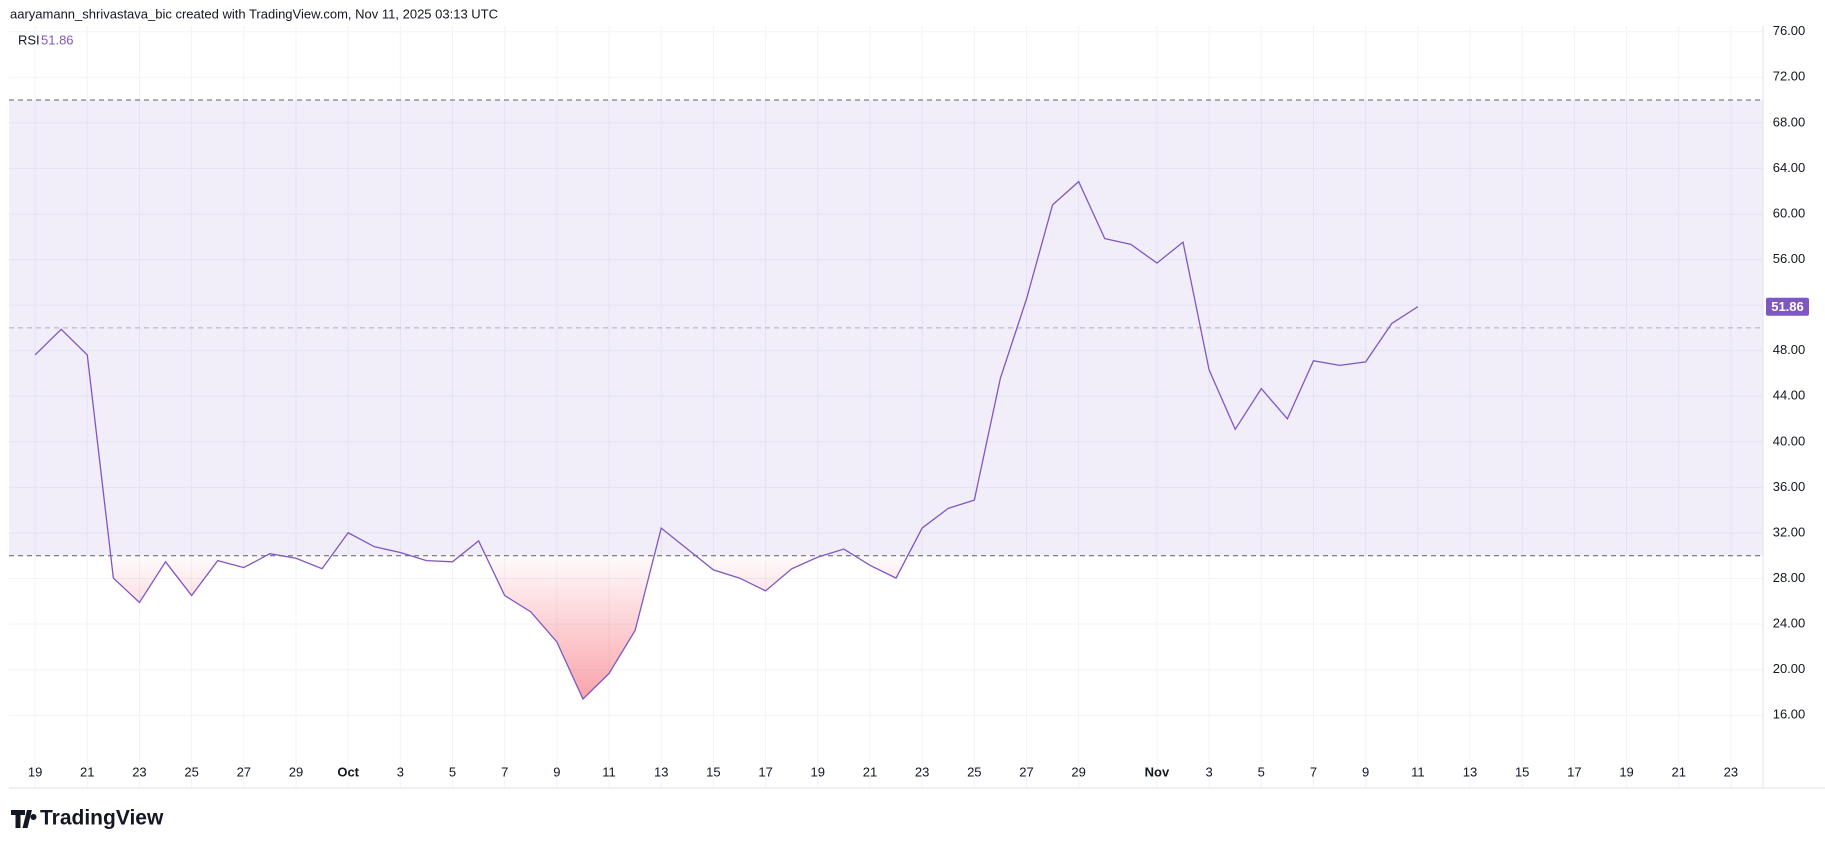  Describe the element at coordinates (348, 771) in the screenshot. I see `x-tick-label: Oct` at that location.